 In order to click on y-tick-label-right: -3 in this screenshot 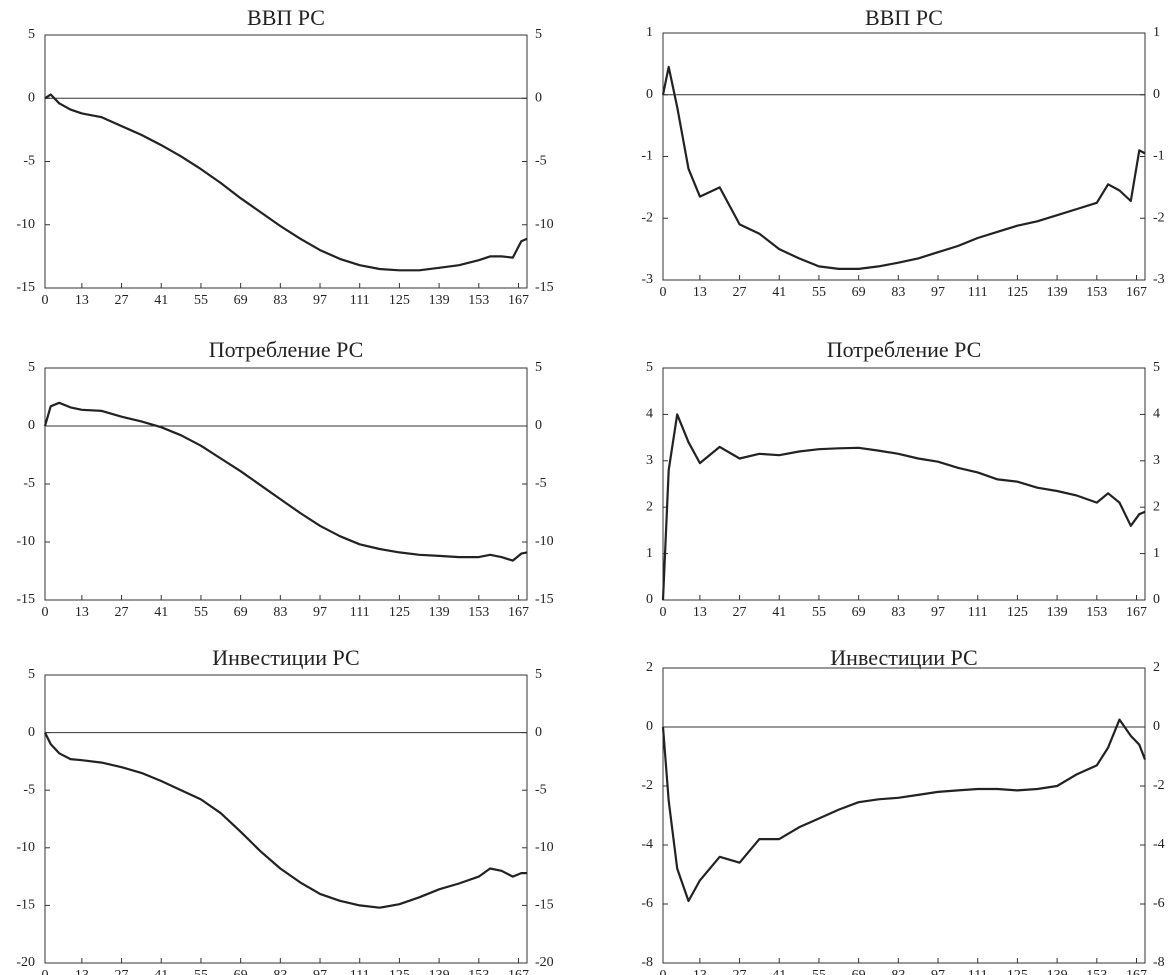, I will do `click(1159, 279)`.